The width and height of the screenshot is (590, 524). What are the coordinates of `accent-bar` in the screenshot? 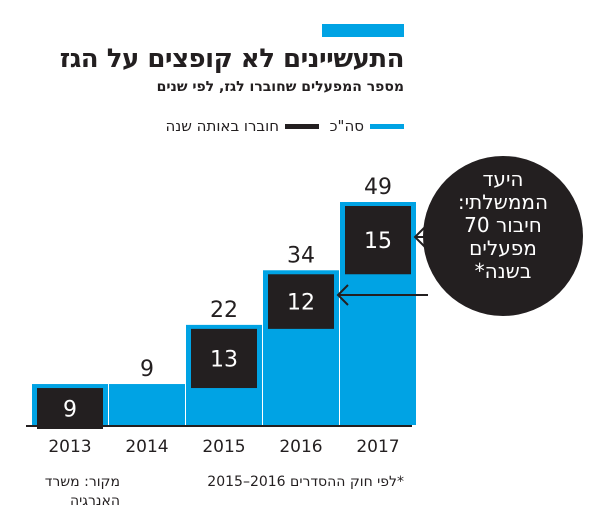 It's located at (363, 30).